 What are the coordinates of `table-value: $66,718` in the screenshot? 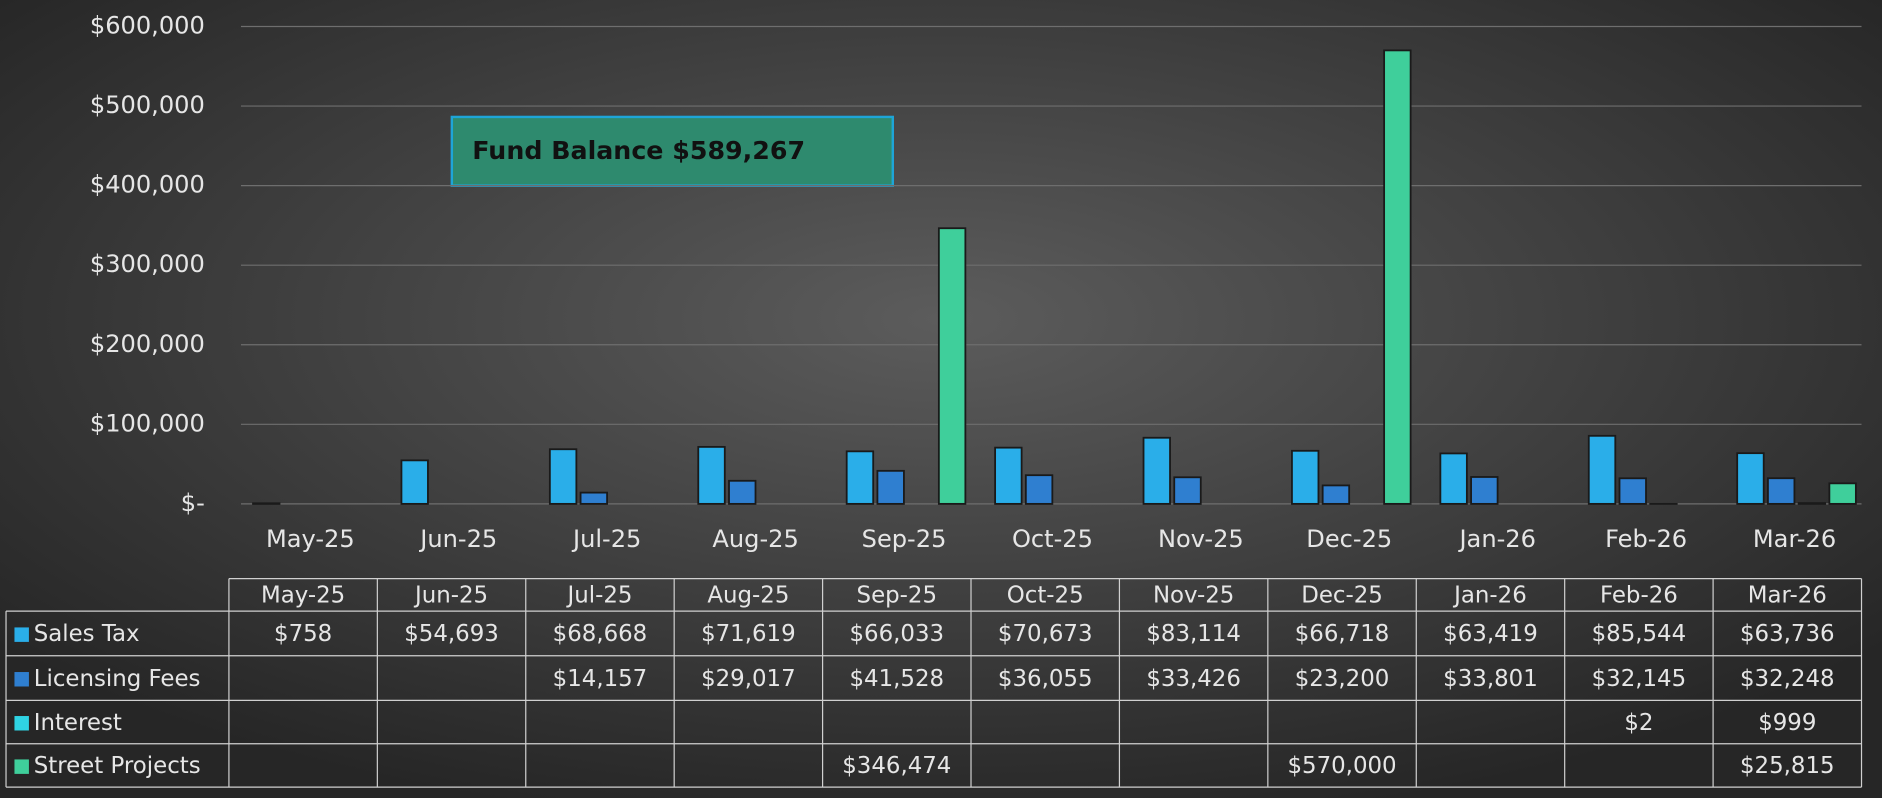 It's located at (1342, 634).